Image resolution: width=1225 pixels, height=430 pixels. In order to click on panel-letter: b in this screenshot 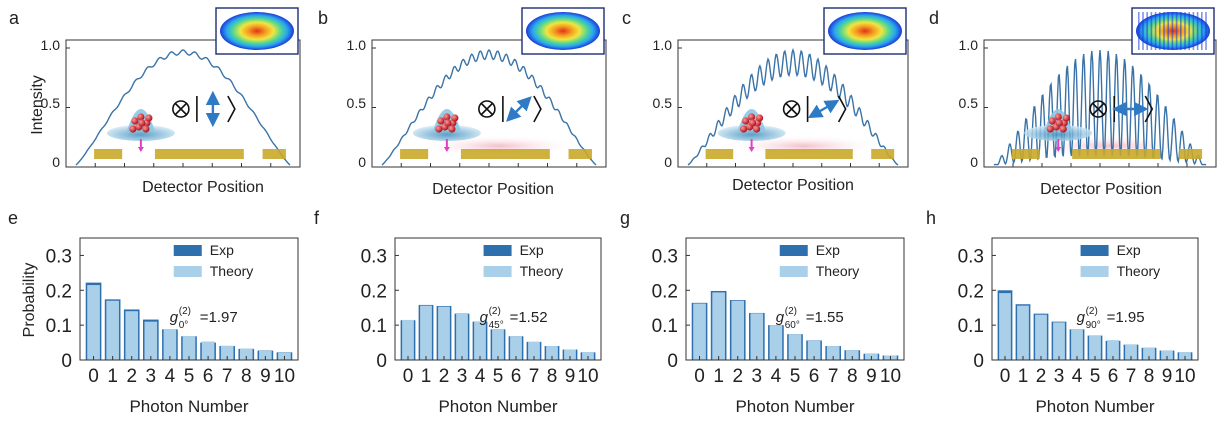, I will do `click(323, 18)`.